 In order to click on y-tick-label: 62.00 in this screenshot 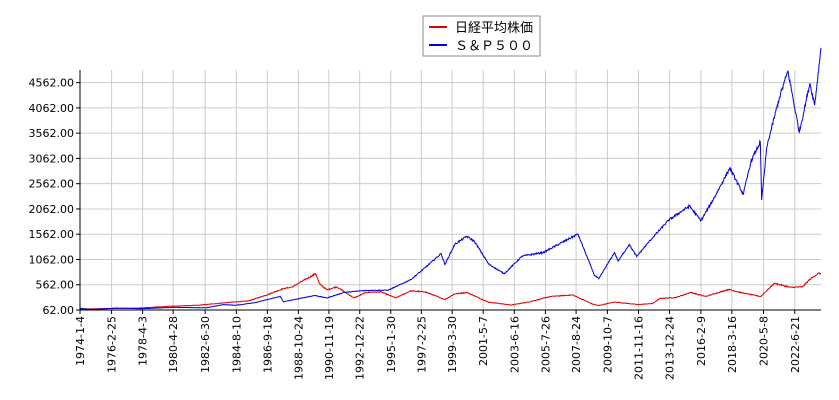, I will do `click(59, 310)`.